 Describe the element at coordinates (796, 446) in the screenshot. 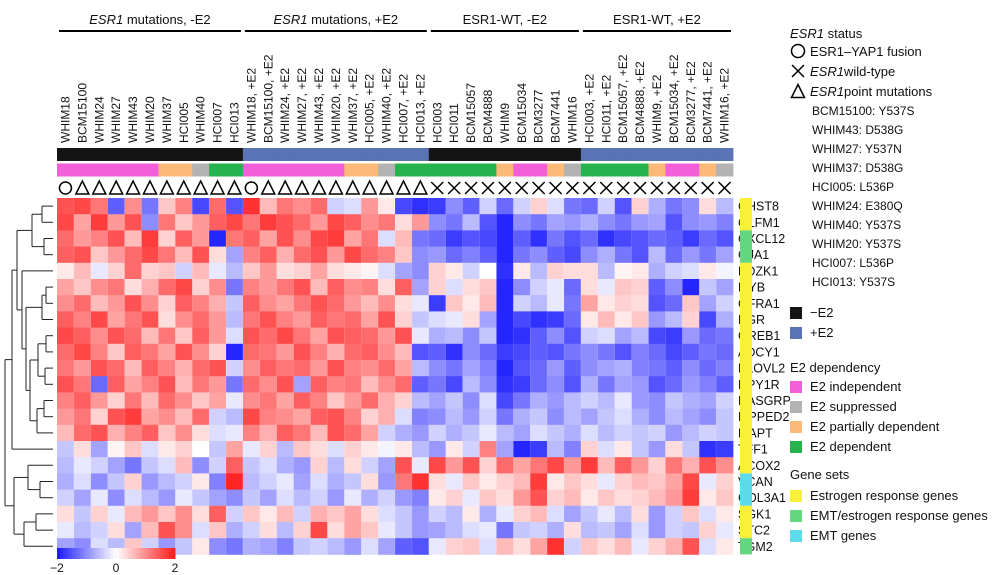

I see `dependent-swatch` at that location.